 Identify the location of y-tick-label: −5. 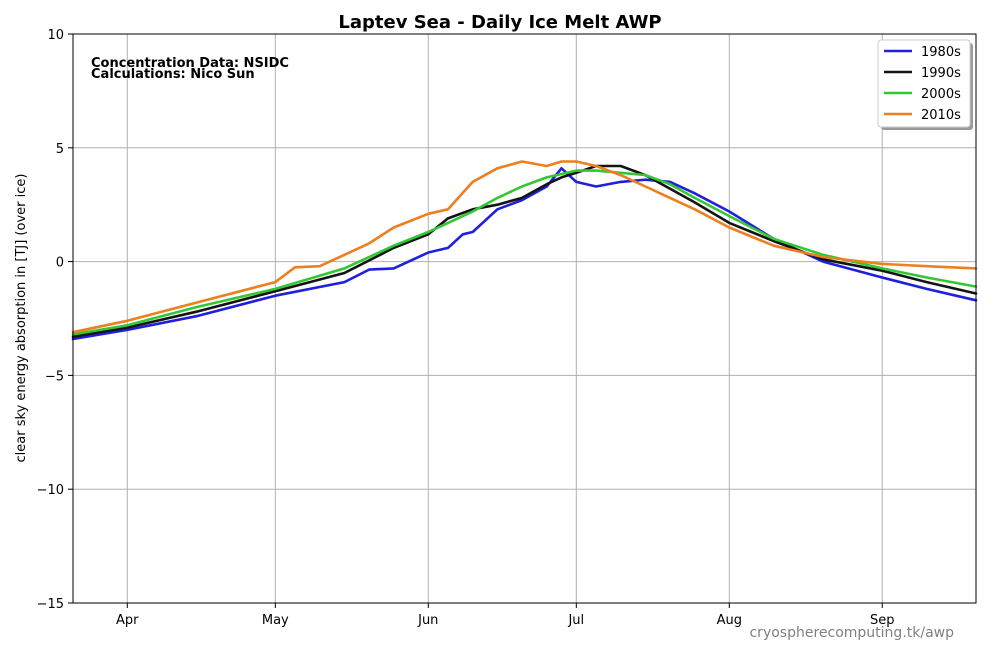
(54, 376).